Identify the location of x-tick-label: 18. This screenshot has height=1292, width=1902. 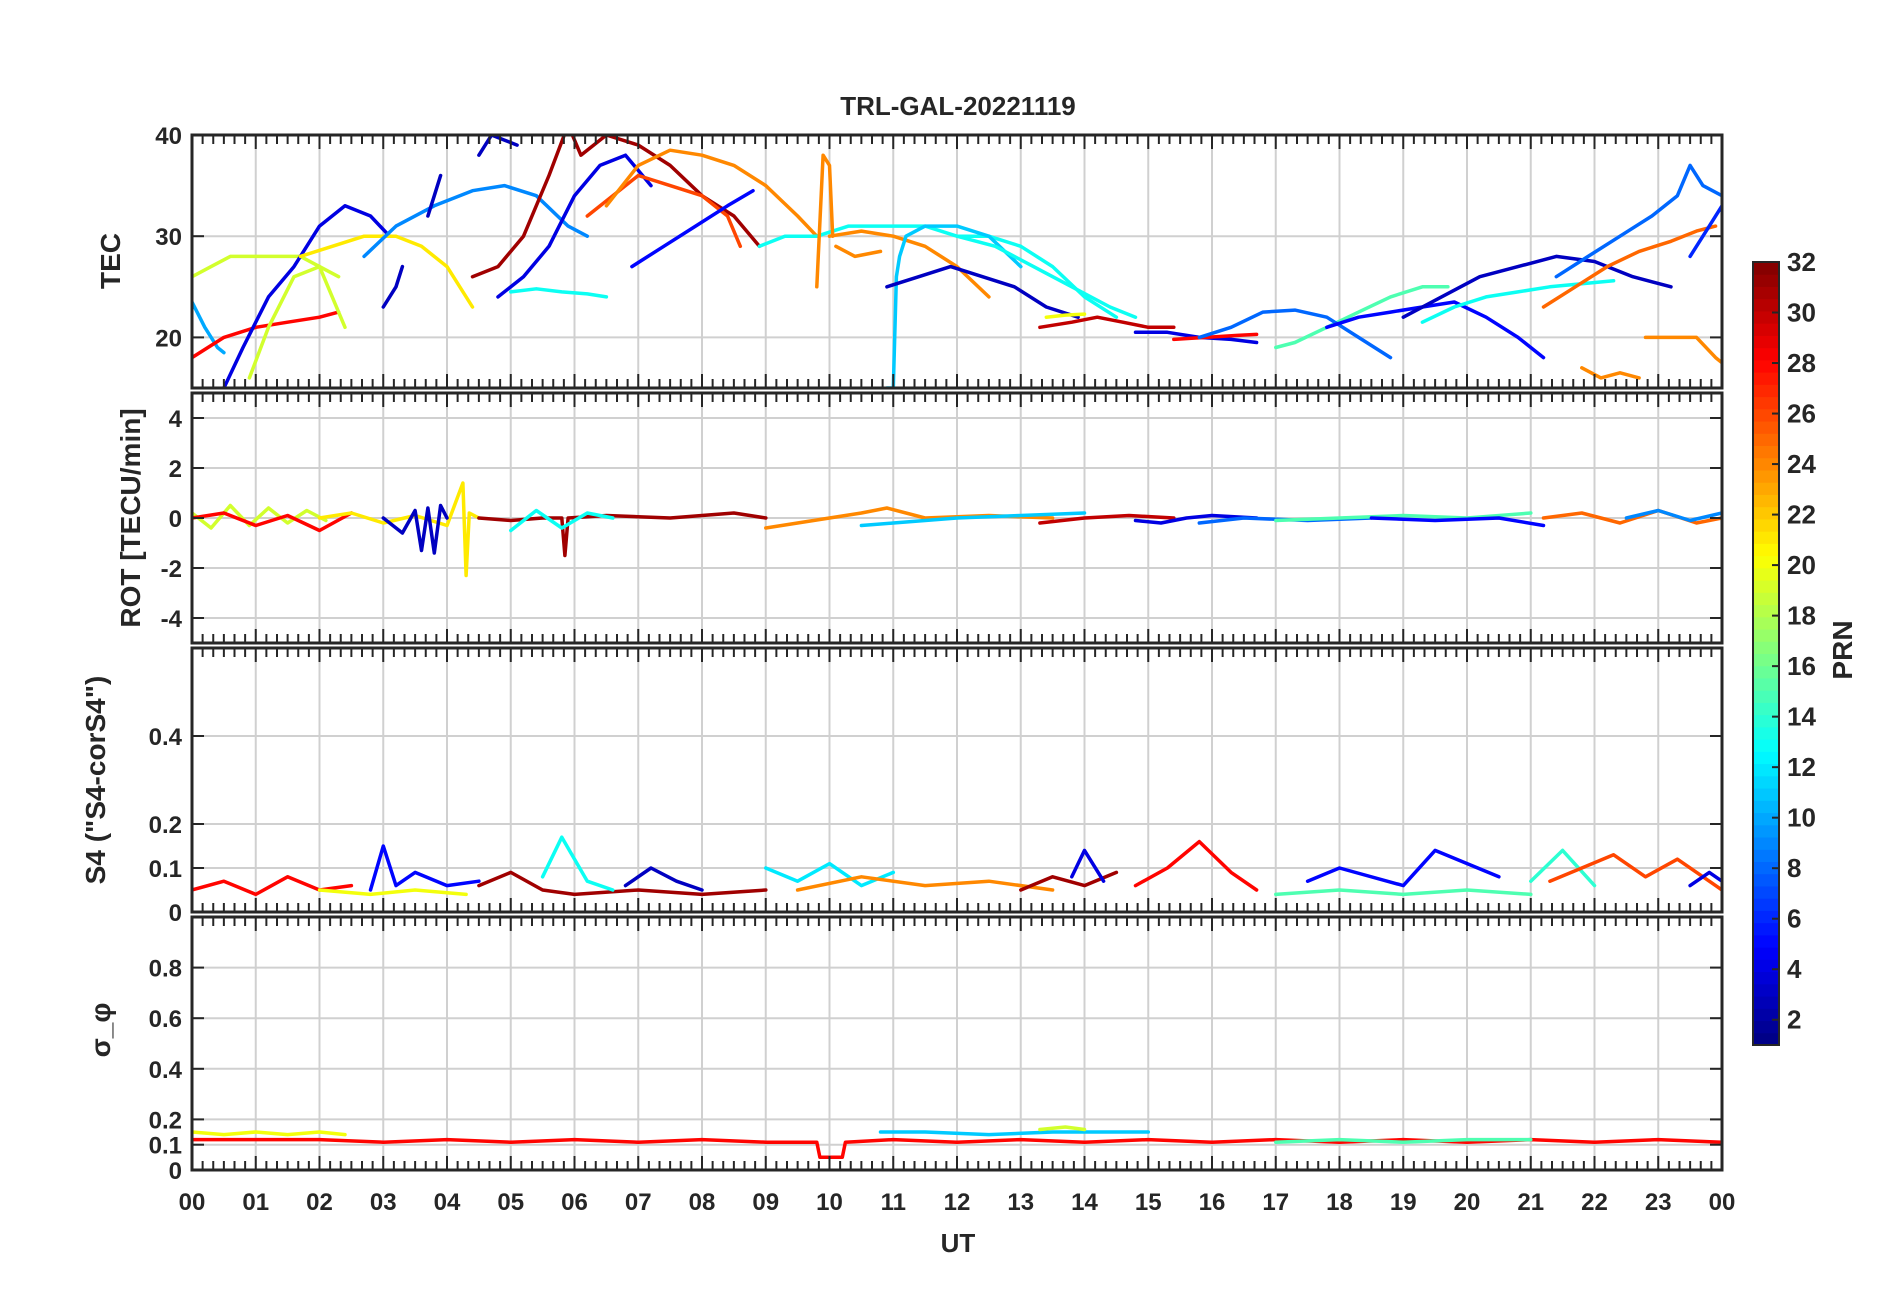
(1339, 1202).